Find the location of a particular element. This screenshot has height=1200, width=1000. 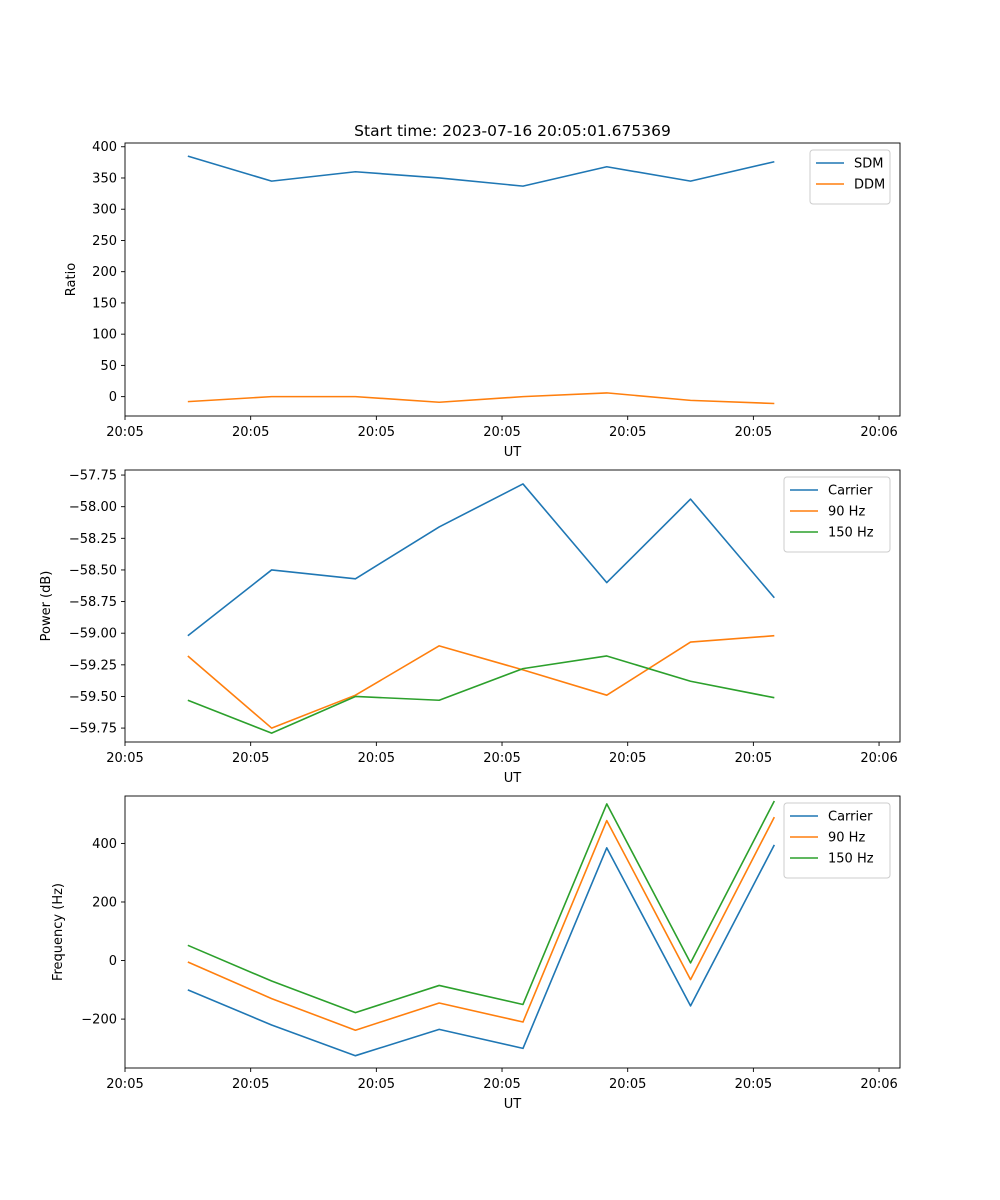

y-tick-label: −200 is located at coordinates (99, 1020).